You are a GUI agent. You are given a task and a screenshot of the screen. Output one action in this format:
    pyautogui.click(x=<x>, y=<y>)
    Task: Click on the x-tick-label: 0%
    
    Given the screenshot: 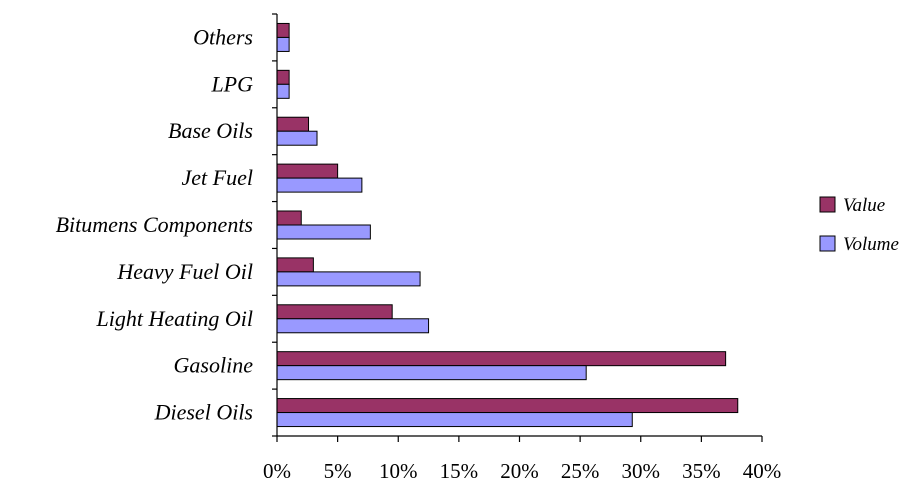 What is the action you would take?
    pyautogui.click(x=277, y=471)
    